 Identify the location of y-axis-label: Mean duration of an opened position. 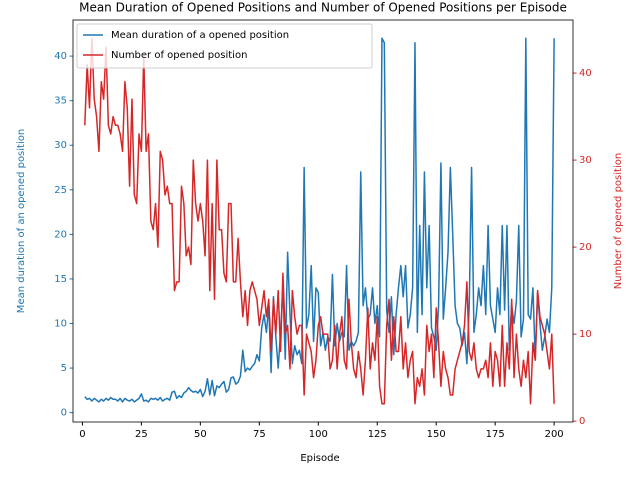
(21, 221).